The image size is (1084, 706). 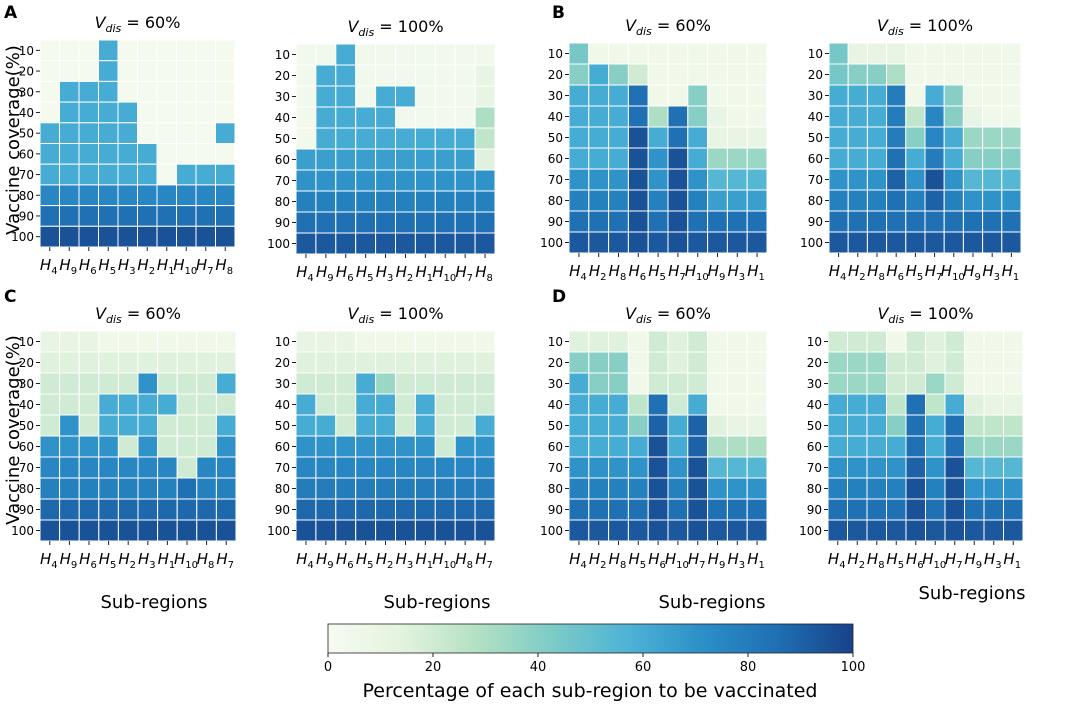 I want to click on heatmap-title: Vdis = 60%, so click(x=138, y=315).